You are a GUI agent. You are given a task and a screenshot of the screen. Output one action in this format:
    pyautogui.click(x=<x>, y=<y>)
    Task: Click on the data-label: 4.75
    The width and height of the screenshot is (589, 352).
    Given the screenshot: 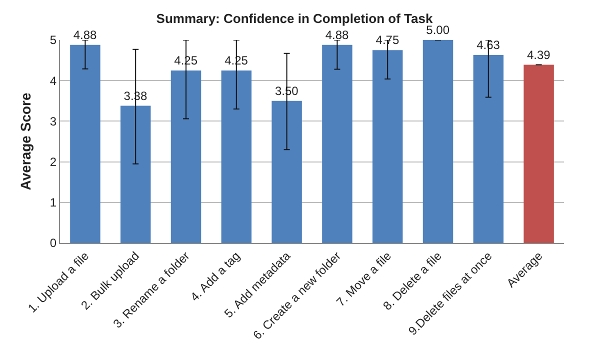 What is the action you would take?
    pyautogui.click(x=388, y=40)
    